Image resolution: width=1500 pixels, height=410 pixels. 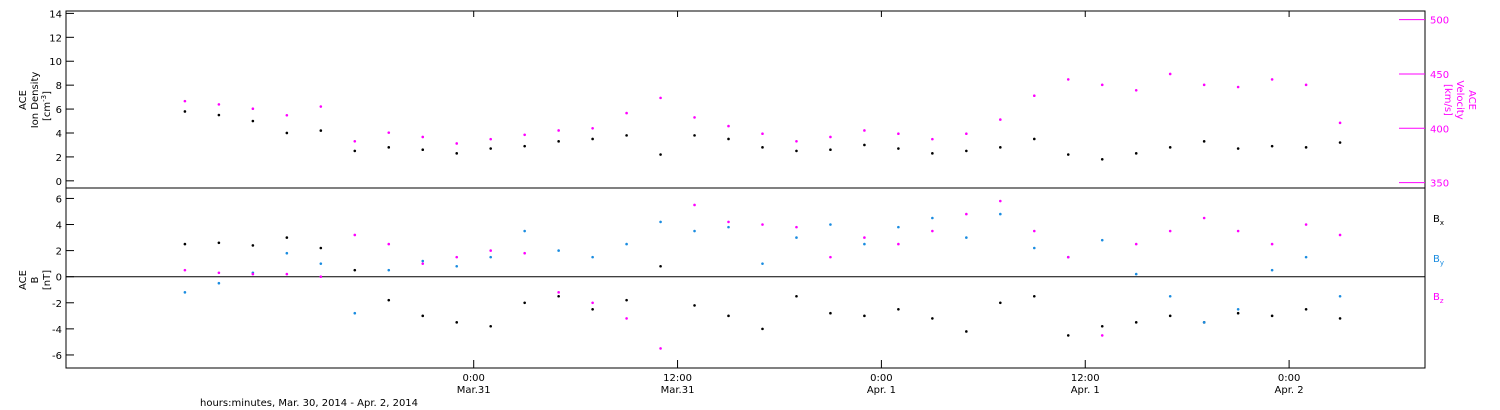 I want to click on density-tick-label: 2, so click(x=59, y=158).